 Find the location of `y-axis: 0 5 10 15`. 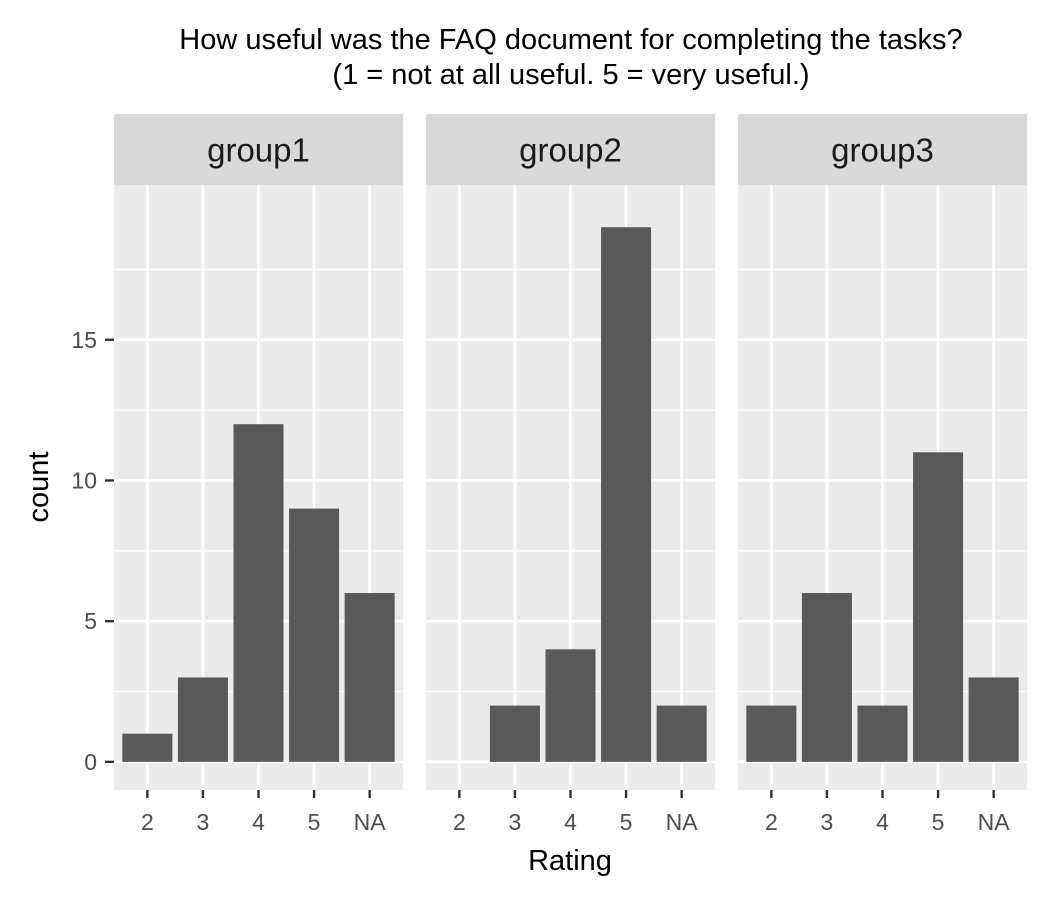

y-axis: 0 5 10 15 is located at coordinates (92, 551).